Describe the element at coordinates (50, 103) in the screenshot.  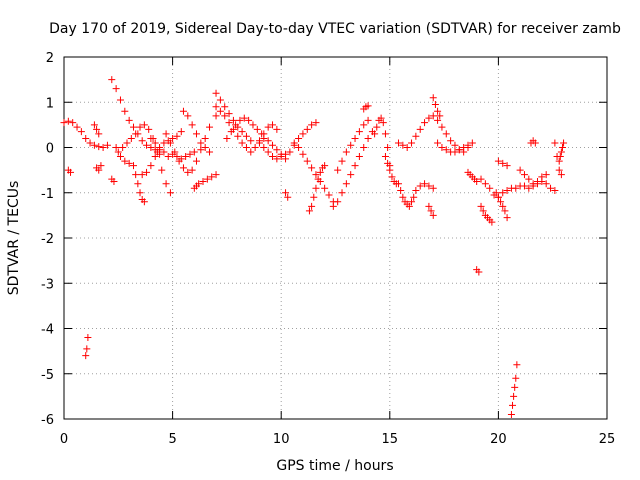
I see `y-tick-label: 1` at that location.